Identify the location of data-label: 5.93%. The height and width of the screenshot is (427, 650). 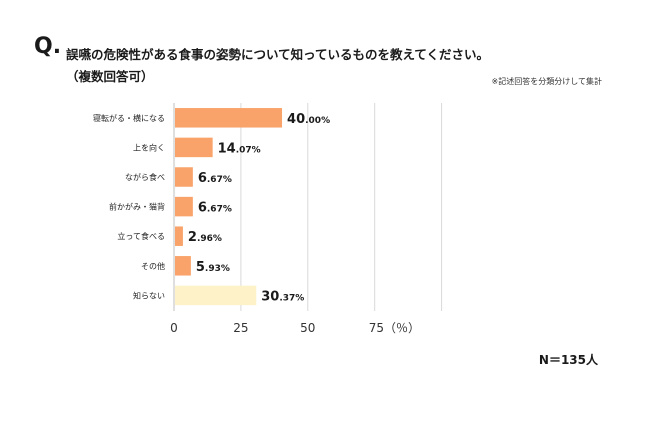
(213, 267).